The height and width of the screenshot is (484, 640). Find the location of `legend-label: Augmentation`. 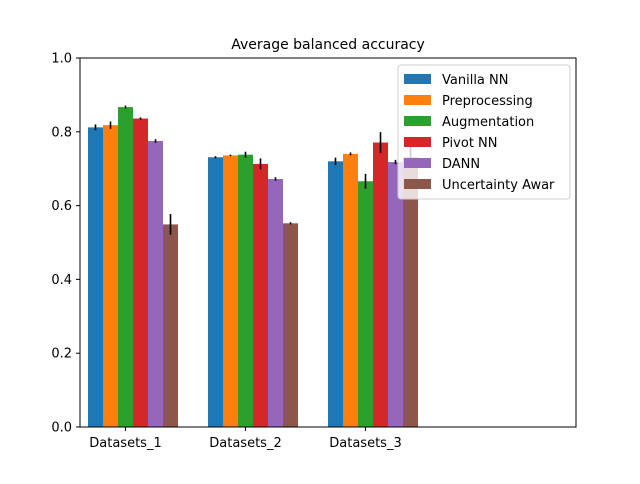

legend-label: Augmentation is located at coordinates (488, 122).